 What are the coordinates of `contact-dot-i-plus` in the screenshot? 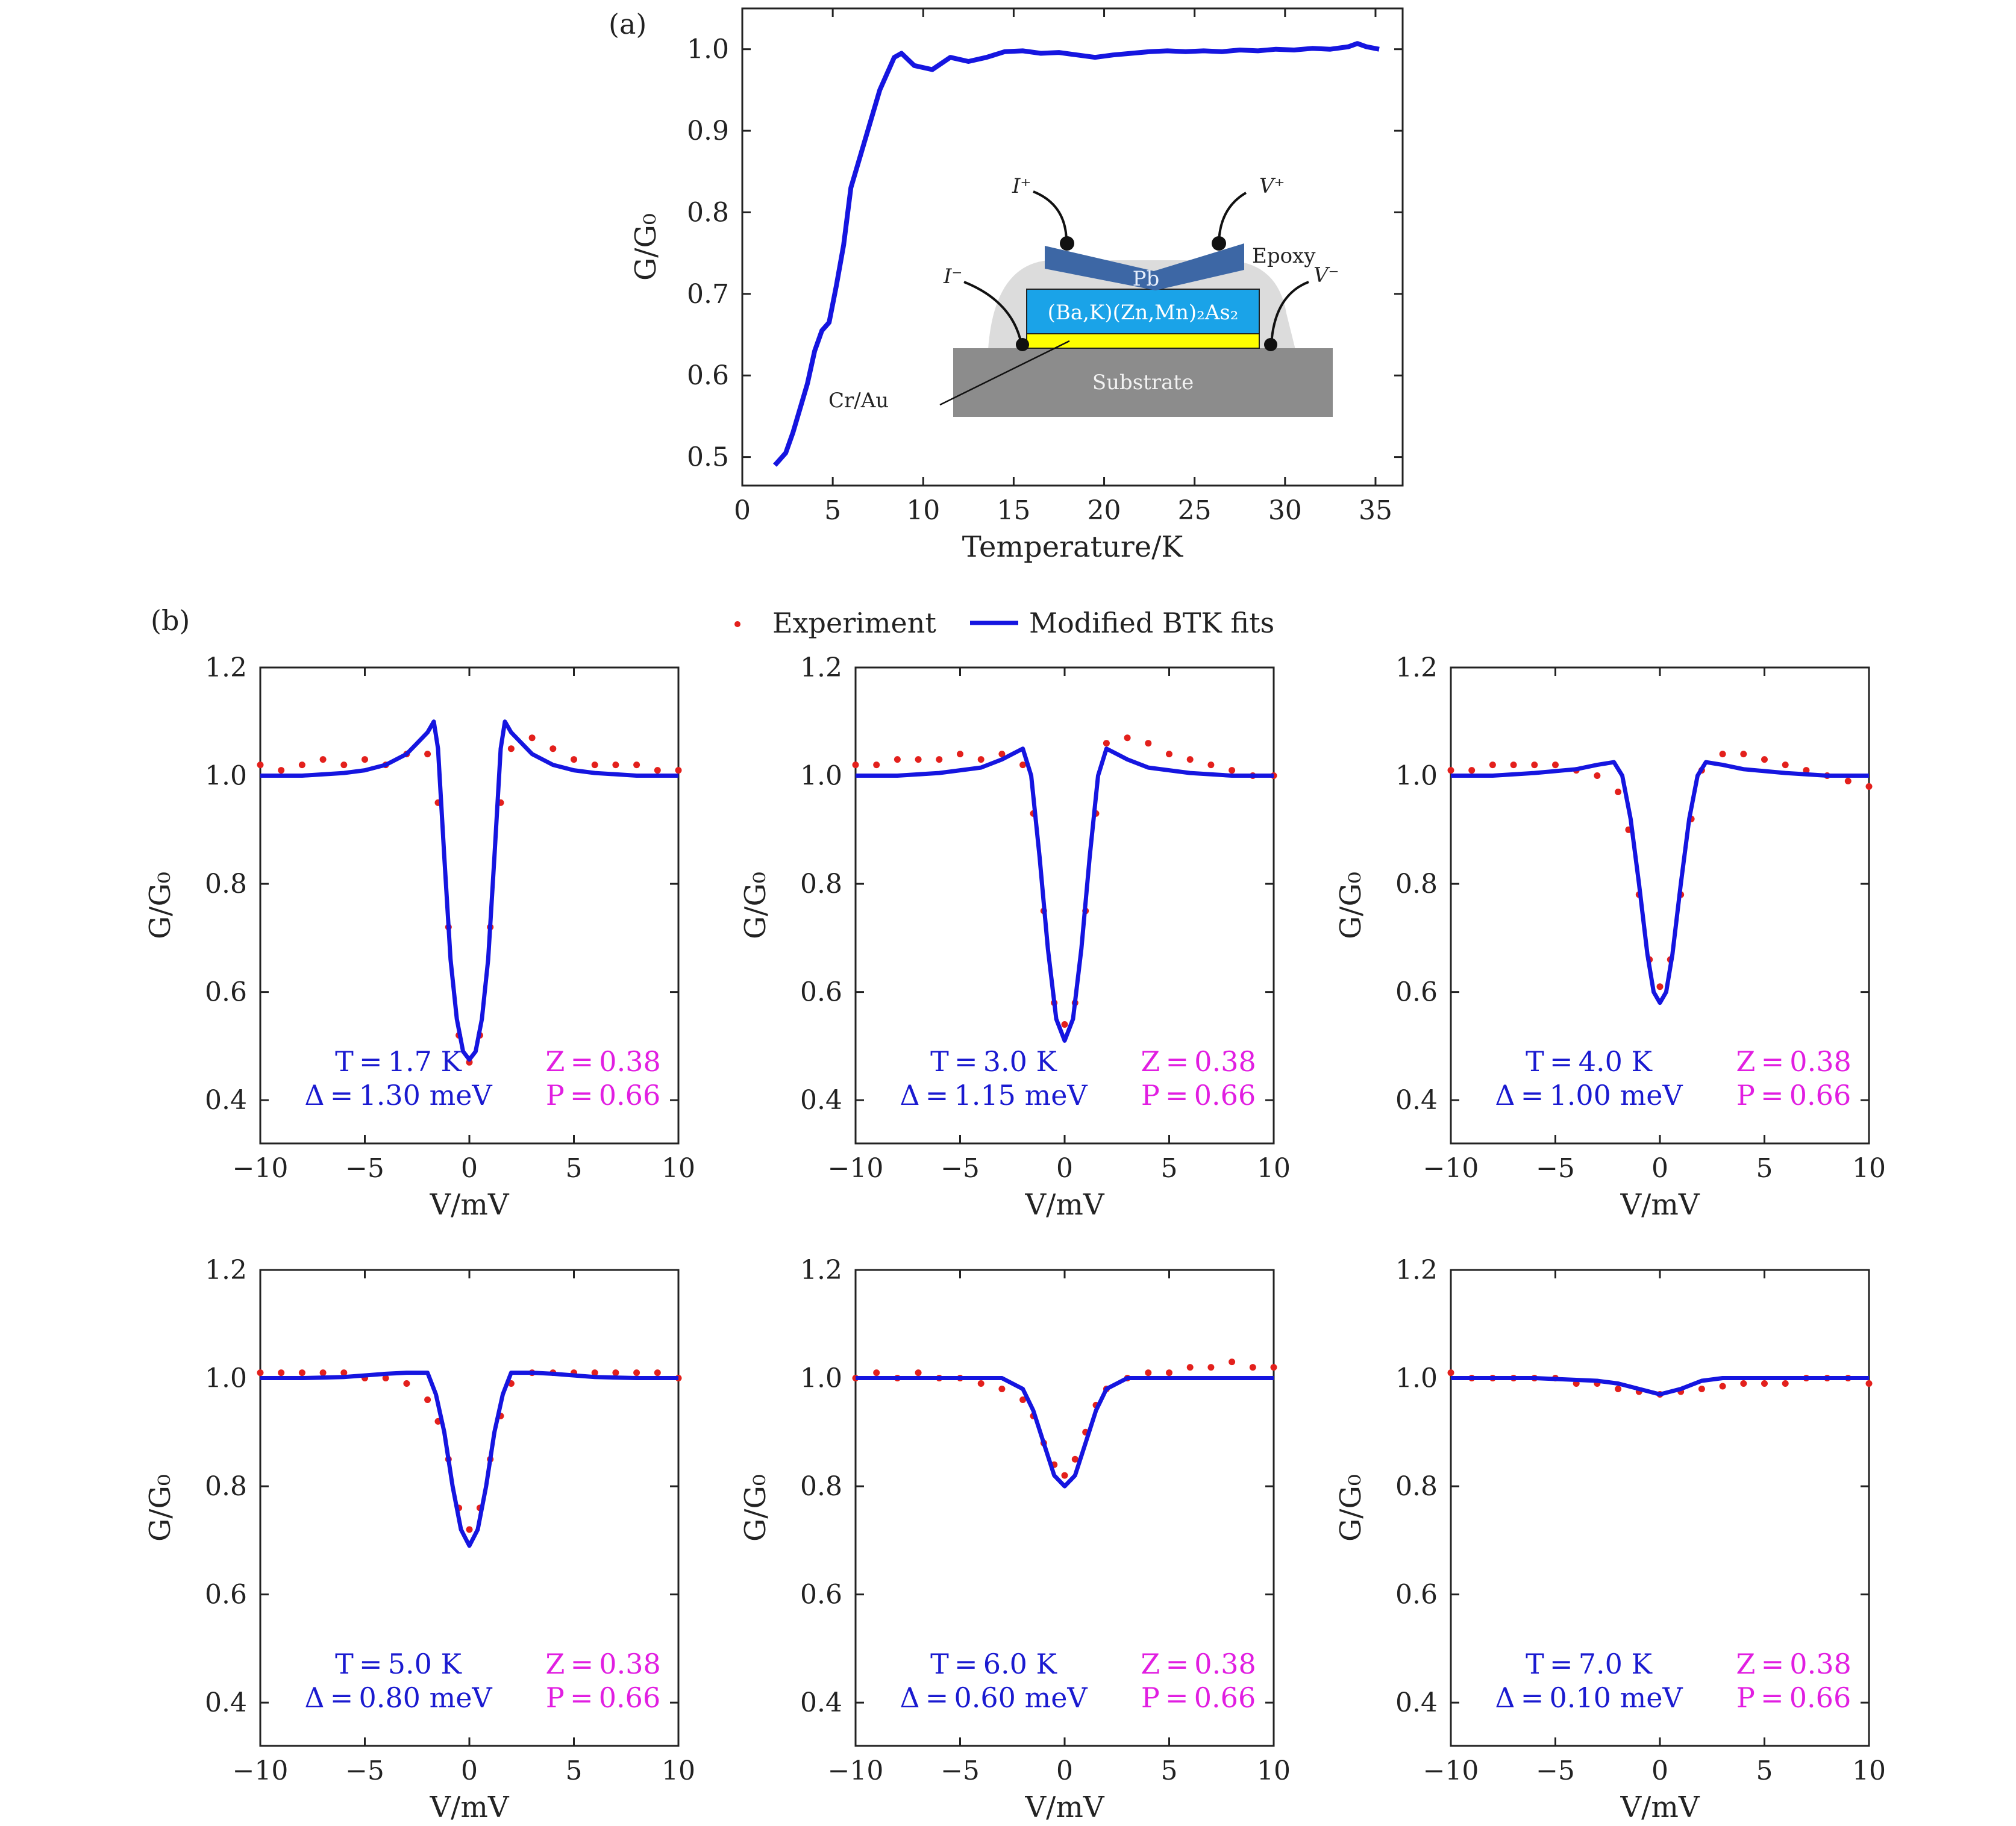 It's located at (1067, 243).